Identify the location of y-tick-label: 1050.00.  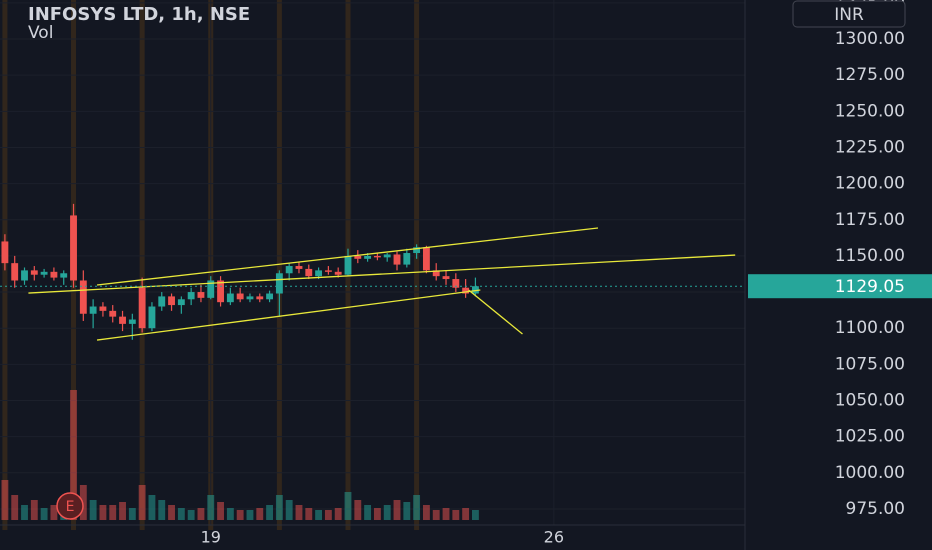
(870, 400).